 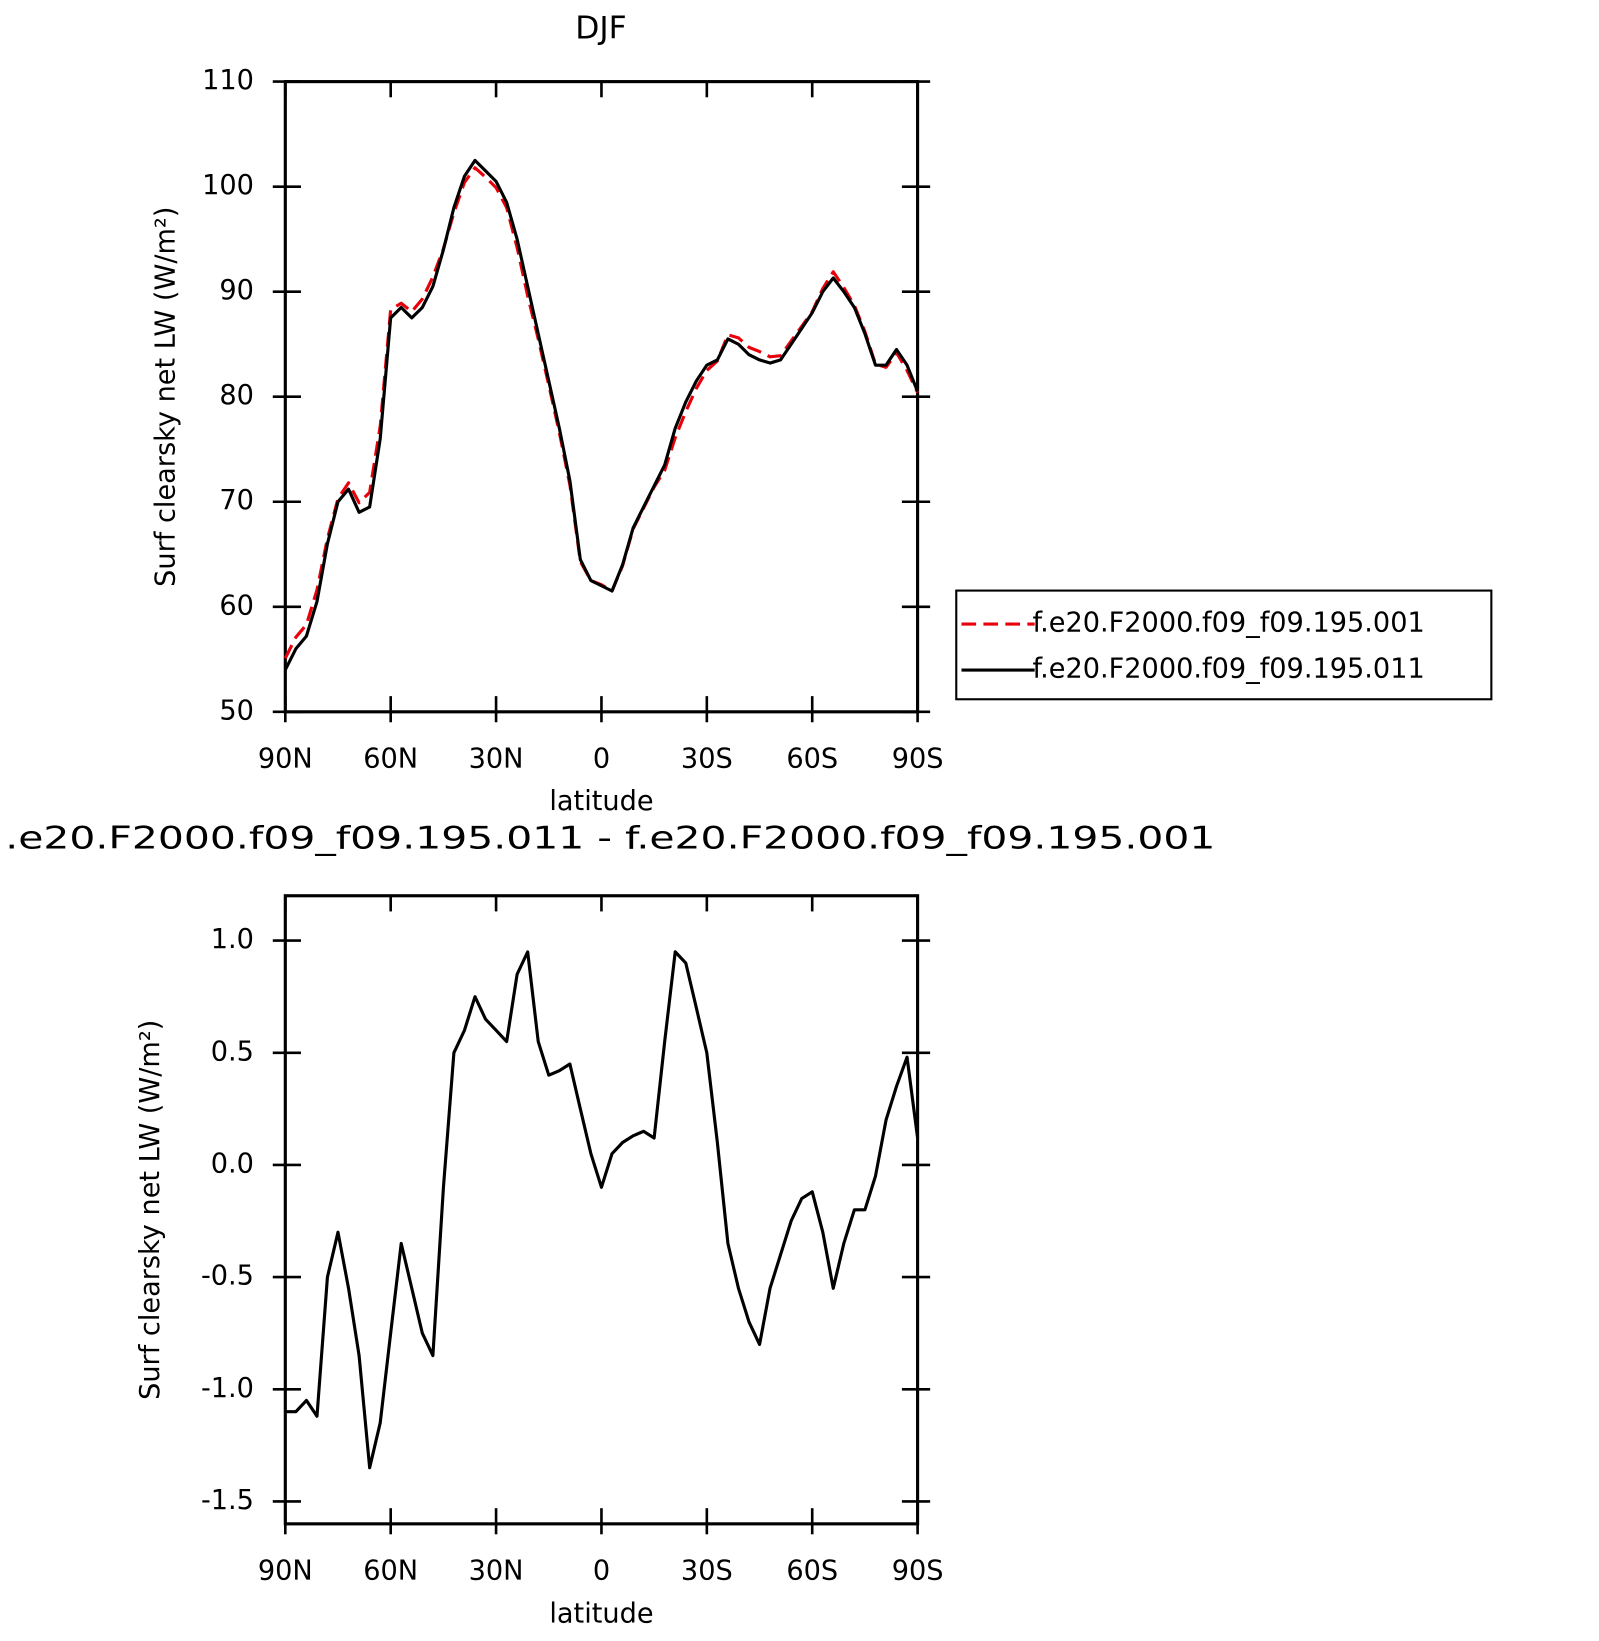 What do you see at coordinates (232, 939) in the screenshot?
I see `y-tick-label: 1.0` at bounding box center [232, 939].